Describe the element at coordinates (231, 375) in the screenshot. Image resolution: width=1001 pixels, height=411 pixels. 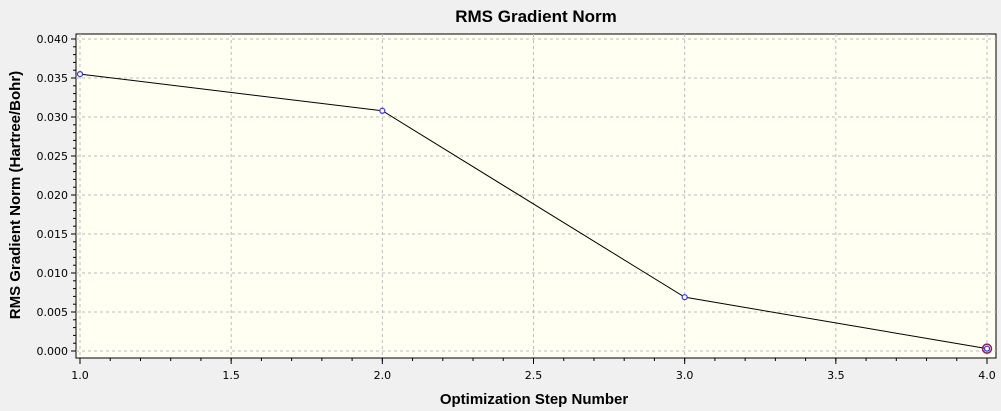
I see `x-tick-label: 1.5` at that location.